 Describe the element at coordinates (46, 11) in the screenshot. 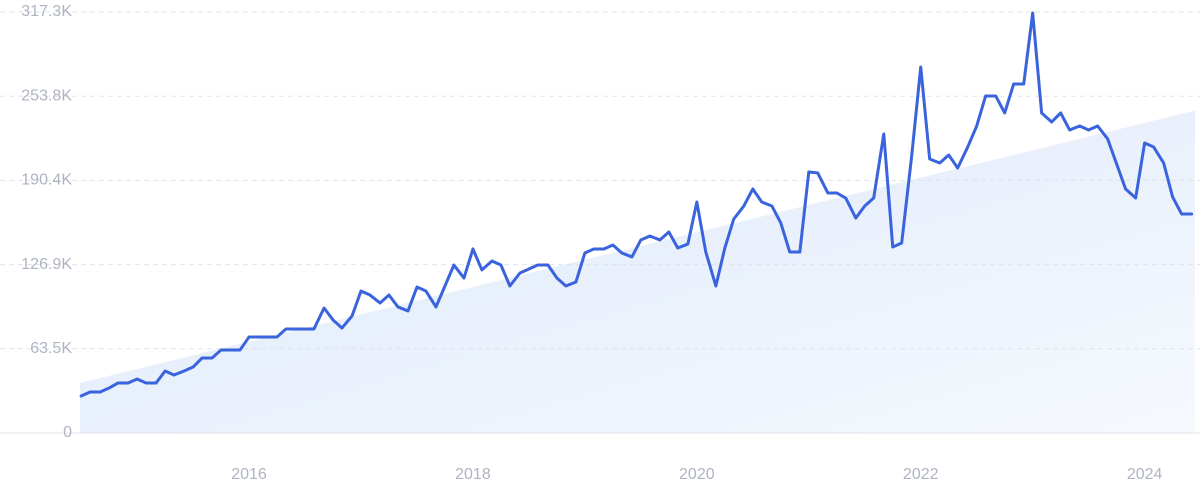

I see `y-tick-label: 317.3K` at that location.